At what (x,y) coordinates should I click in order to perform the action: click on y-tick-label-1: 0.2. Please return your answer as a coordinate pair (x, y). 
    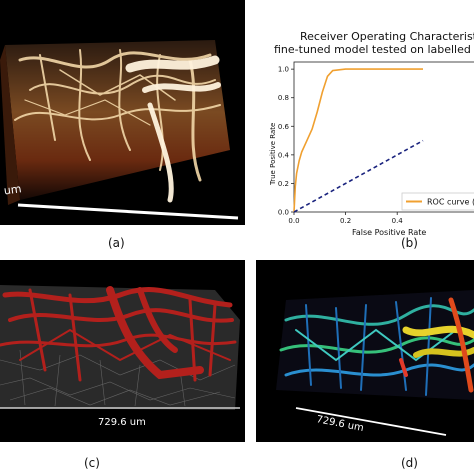
    Looking at the image, I should click on (283, 184).